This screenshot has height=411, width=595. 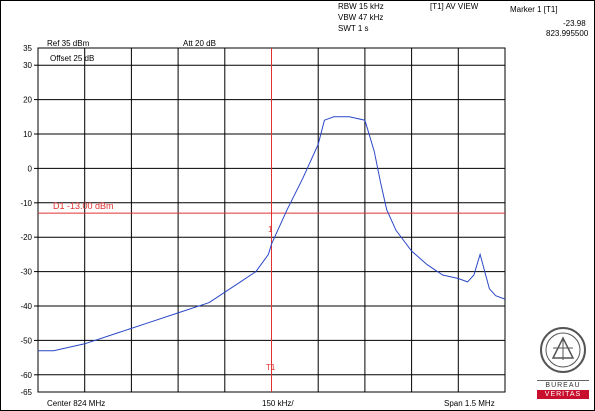 What do you see at coordinates (271, 367) in the screenshot?
I see `marker-bottom-label: T1` at bounding box center [271, 367].